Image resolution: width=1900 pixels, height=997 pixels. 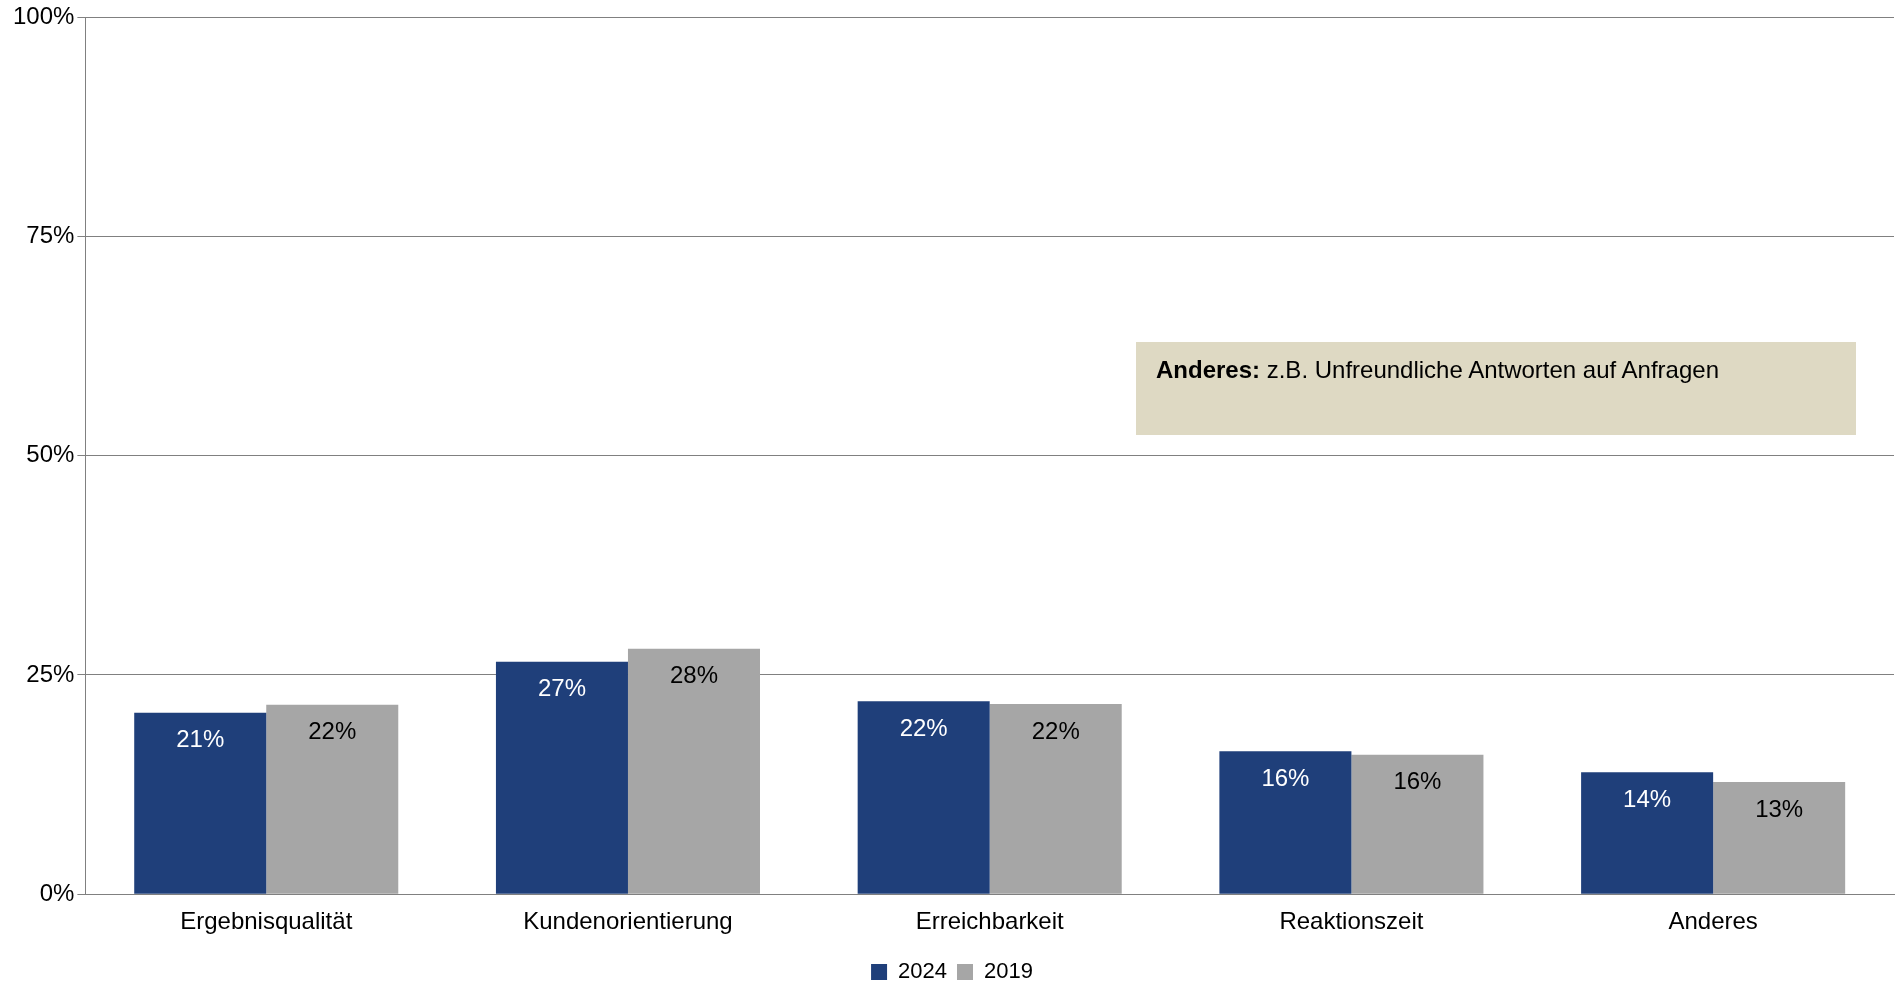 I want to click on x-tick-label: Anderes, so click(x=1713, y=921).